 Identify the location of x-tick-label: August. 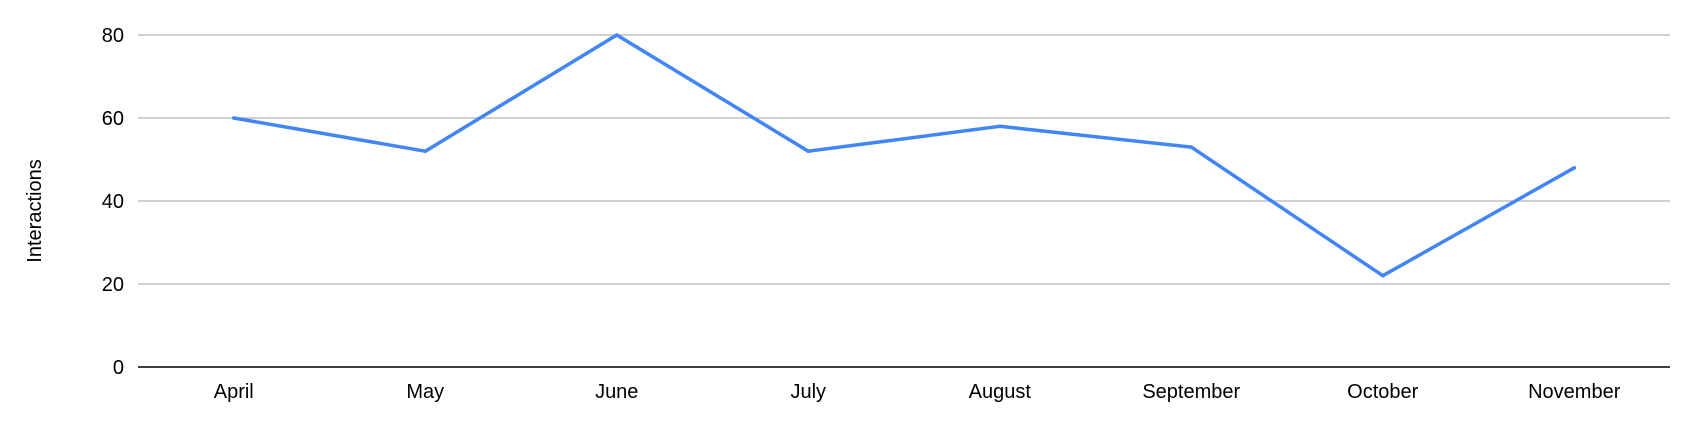
(1000, 392).